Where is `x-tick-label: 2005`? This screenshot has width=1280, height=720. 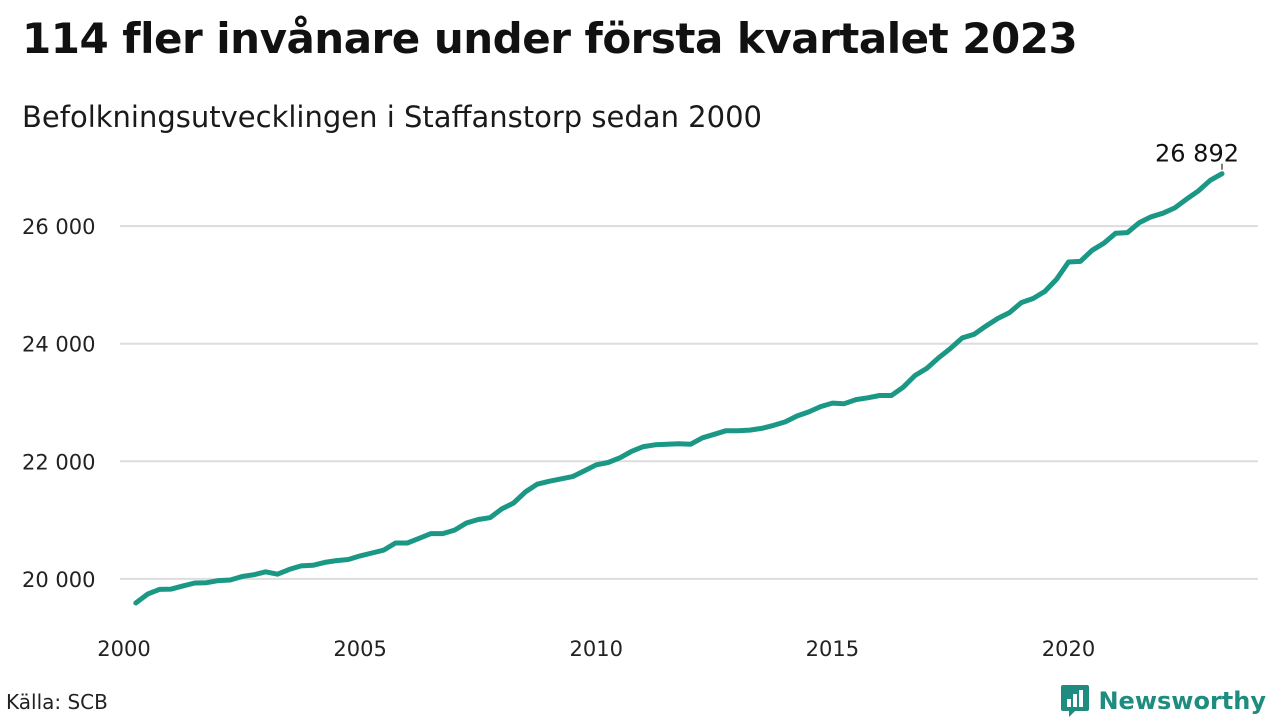 x-tick-label: 2005 is located at coordinates (359, 649).